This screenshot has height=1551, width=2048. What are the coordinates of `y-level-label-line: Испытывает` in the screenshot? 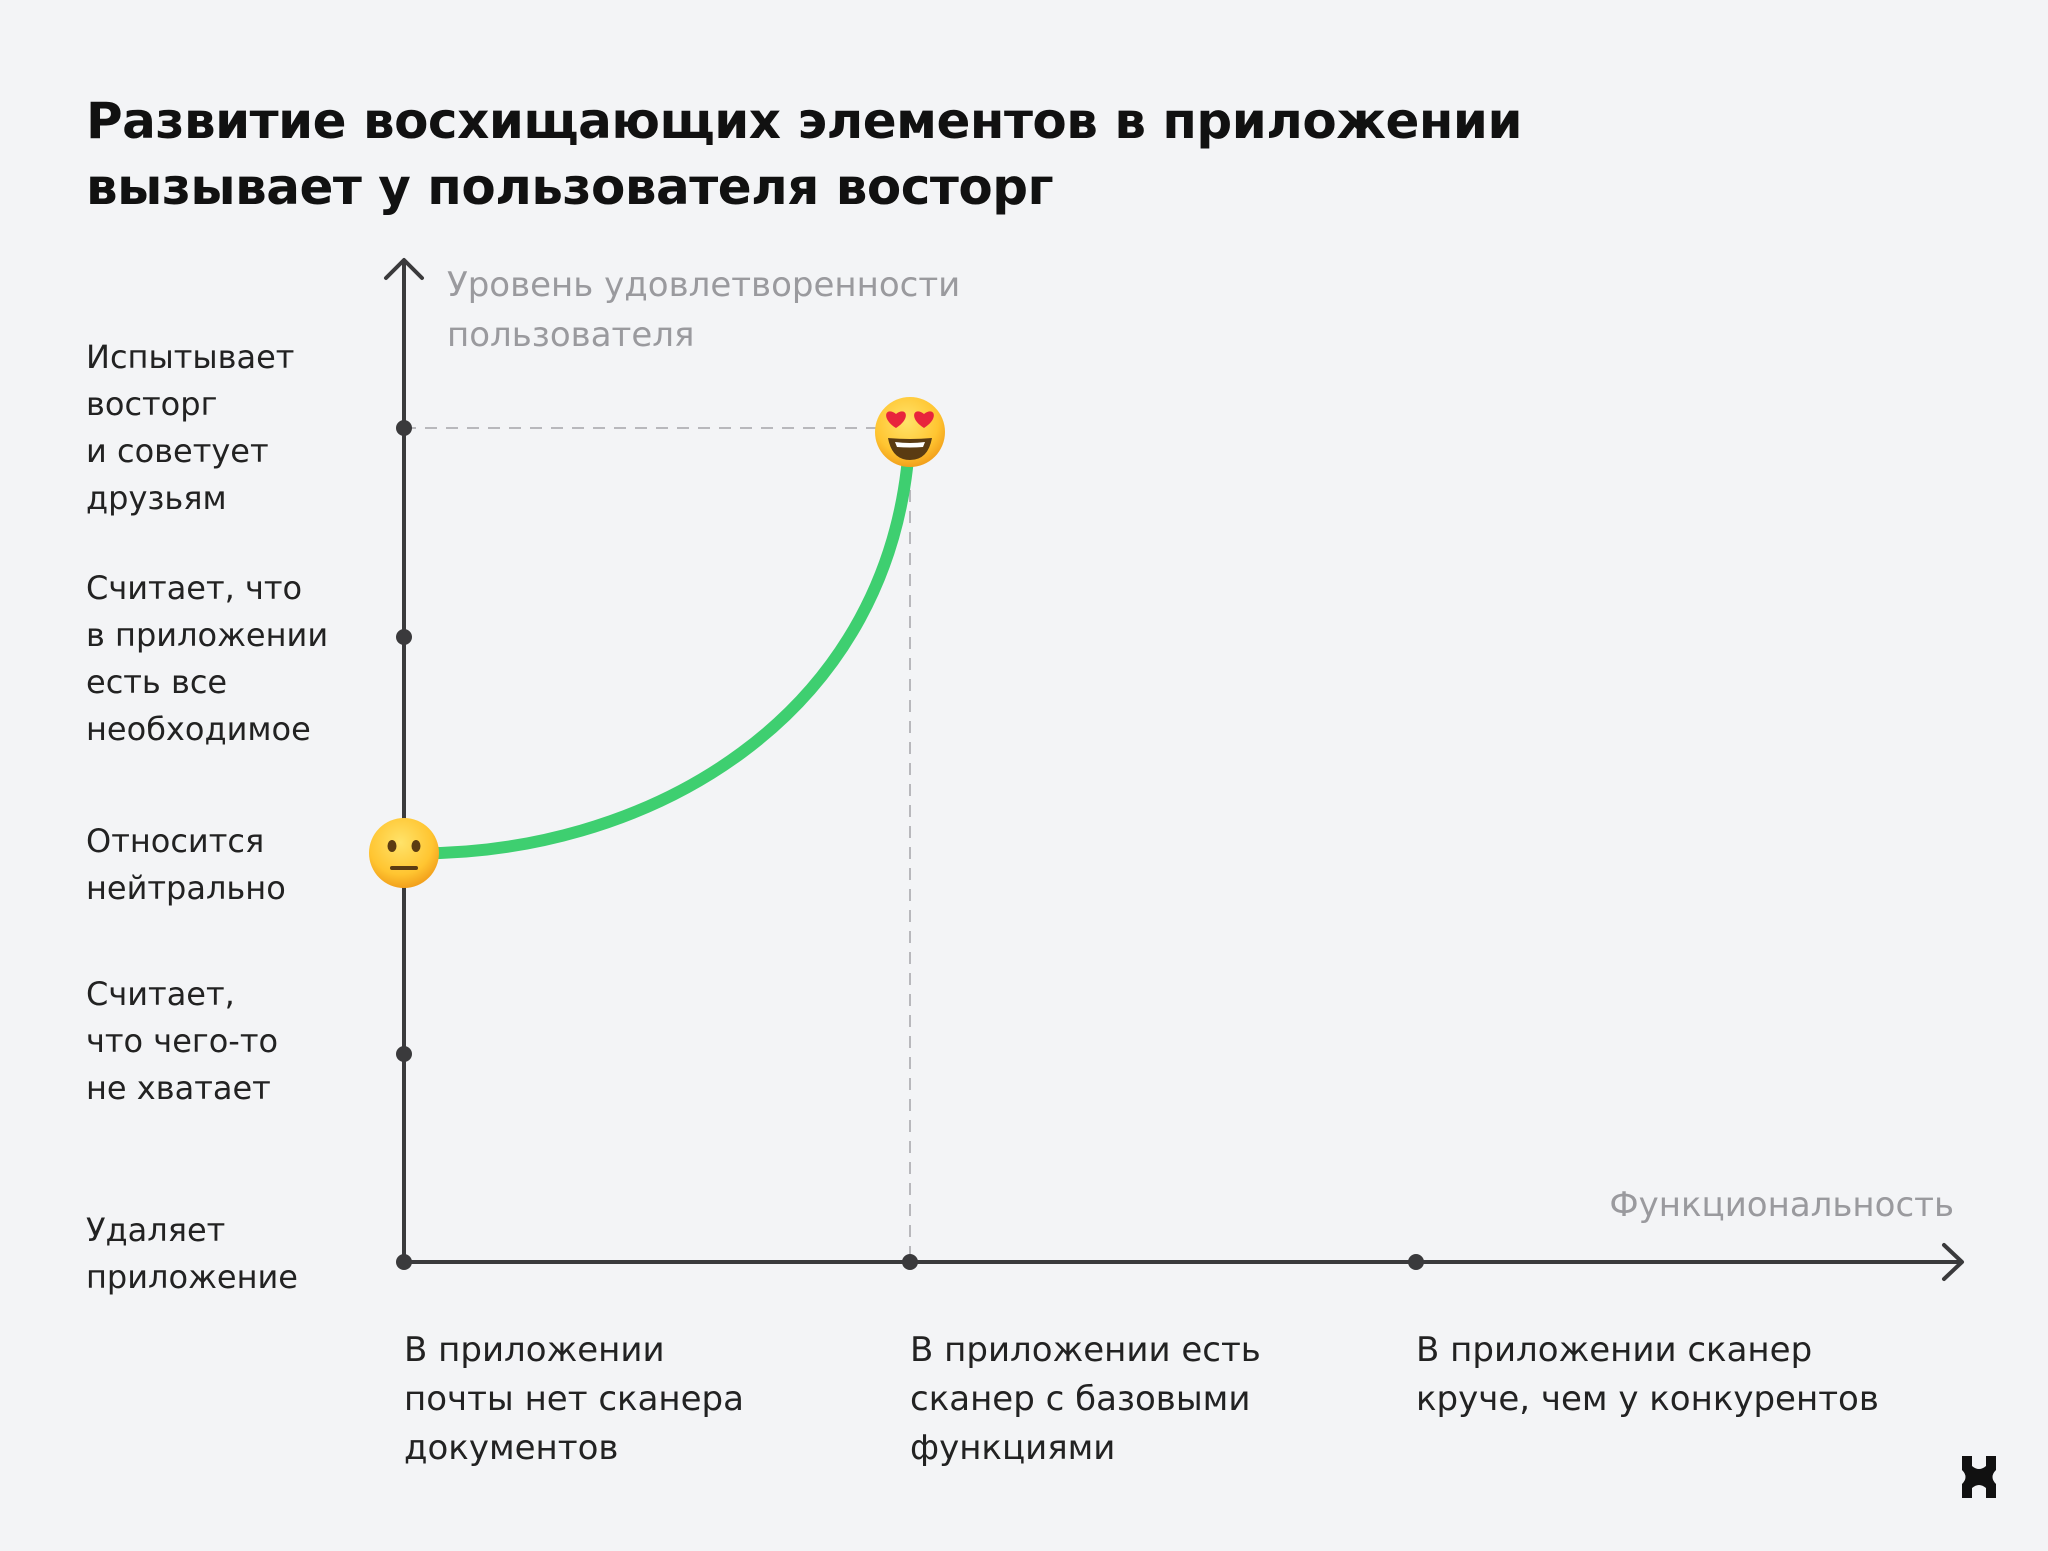 It's located at (190, 357).